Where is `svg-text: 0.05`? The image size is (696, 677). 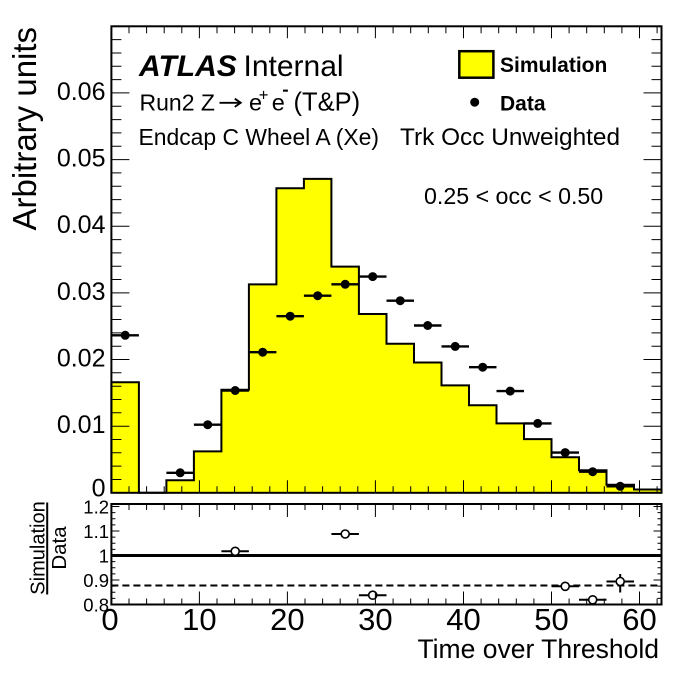
svg-text: 0.05 is located at coordinates (81, 159).